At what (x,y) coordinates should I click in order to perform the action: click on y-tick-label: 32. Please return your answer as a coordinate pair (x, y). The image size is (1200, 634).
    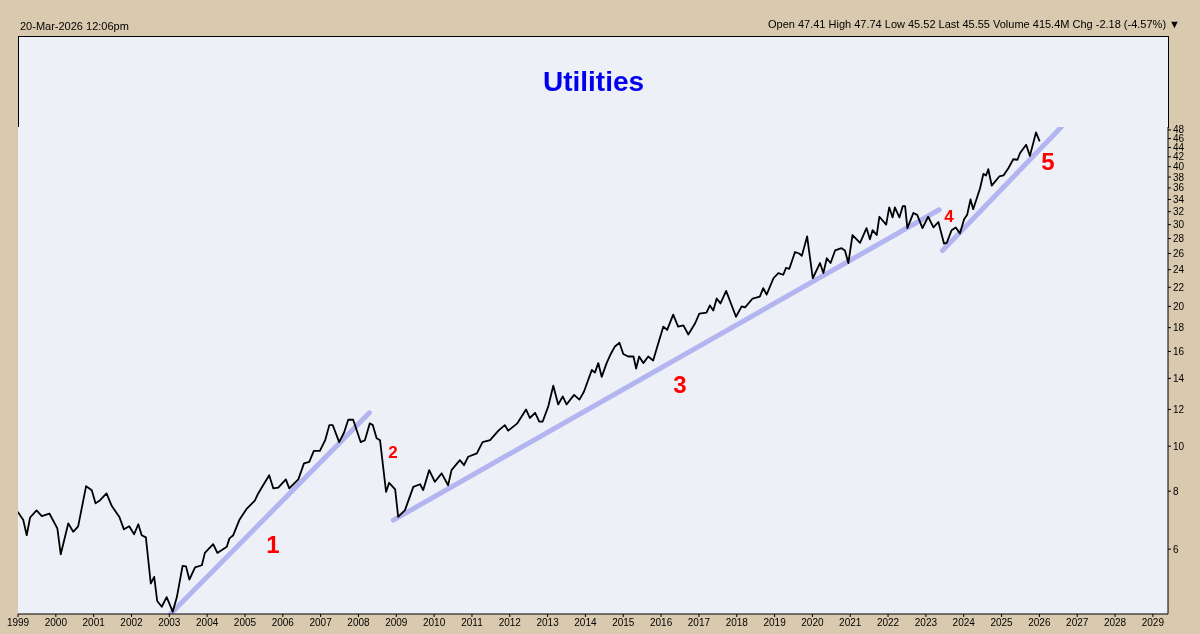
    Looking at the image, I should click on (1179, 212).